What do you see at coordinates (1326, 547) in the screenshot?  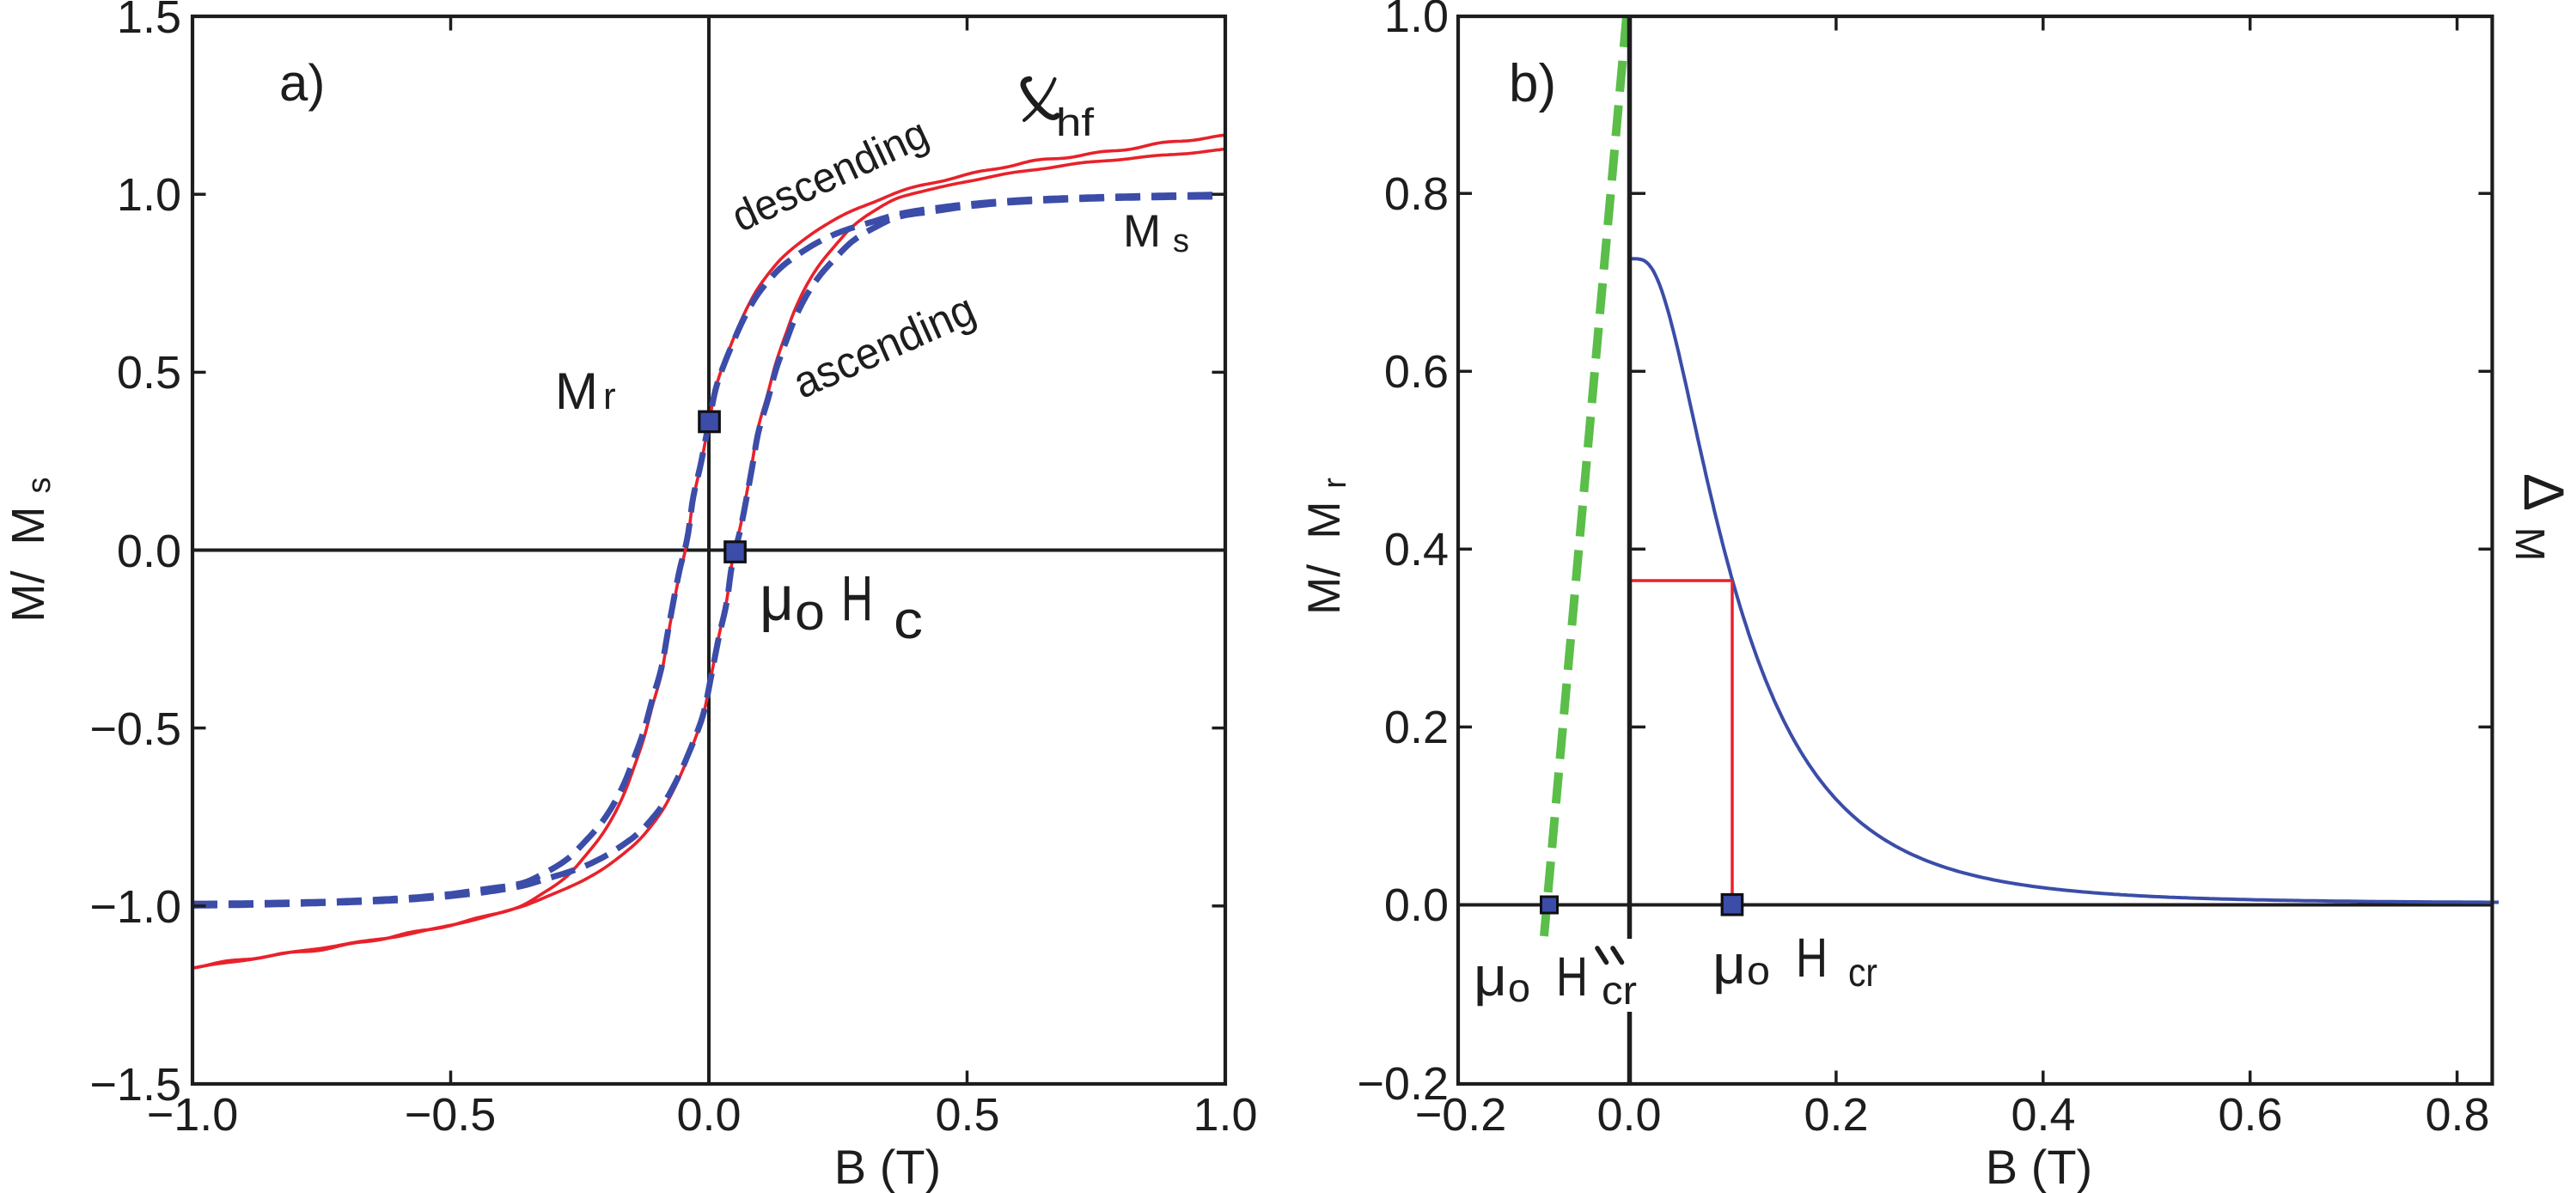 I see `svg-text: M/ M r` at bounding box center [1326, 547].